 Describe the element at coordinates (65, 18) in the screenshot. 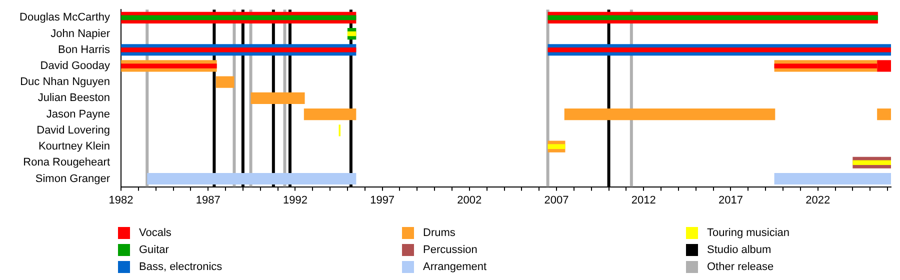

I see `y-tick-label: Douglas McCarthy` at that location.